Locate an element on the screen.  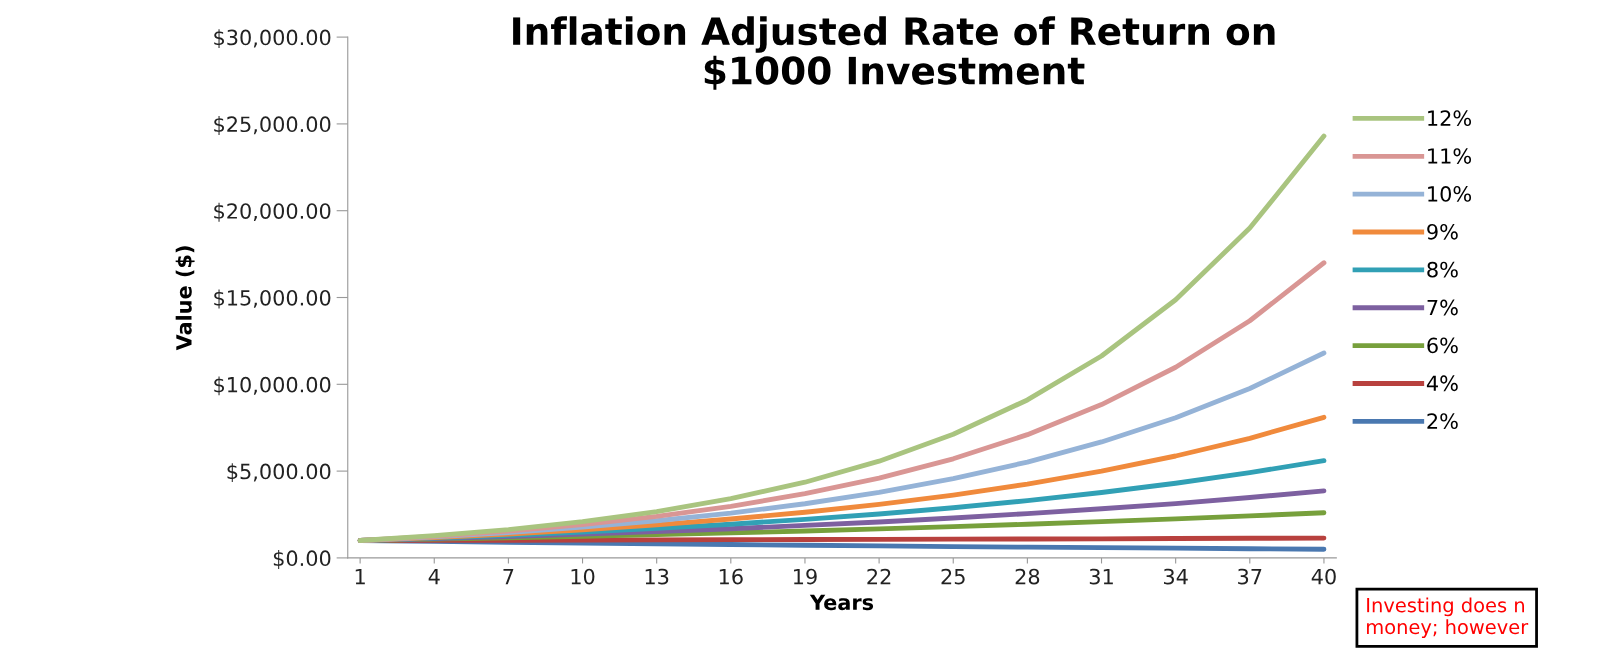
x-tick-label: 40 is located at coordinates (1323, 576).